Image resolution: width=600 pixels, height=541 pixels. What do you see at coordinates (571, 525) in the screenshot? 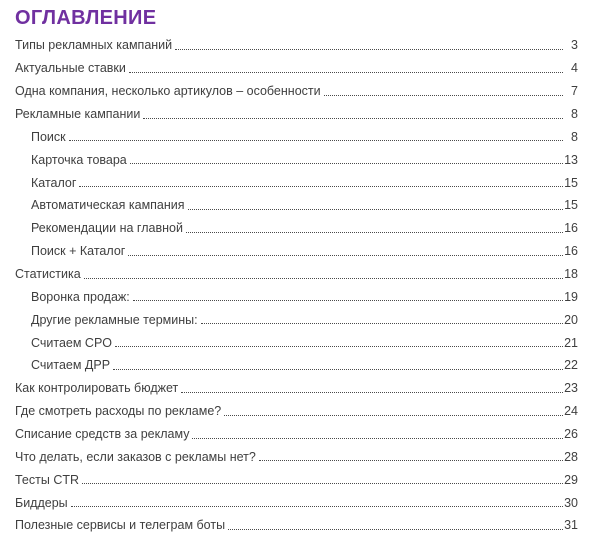
I see `toc-entry-page-number: 31` at bounding box center [571, 525].